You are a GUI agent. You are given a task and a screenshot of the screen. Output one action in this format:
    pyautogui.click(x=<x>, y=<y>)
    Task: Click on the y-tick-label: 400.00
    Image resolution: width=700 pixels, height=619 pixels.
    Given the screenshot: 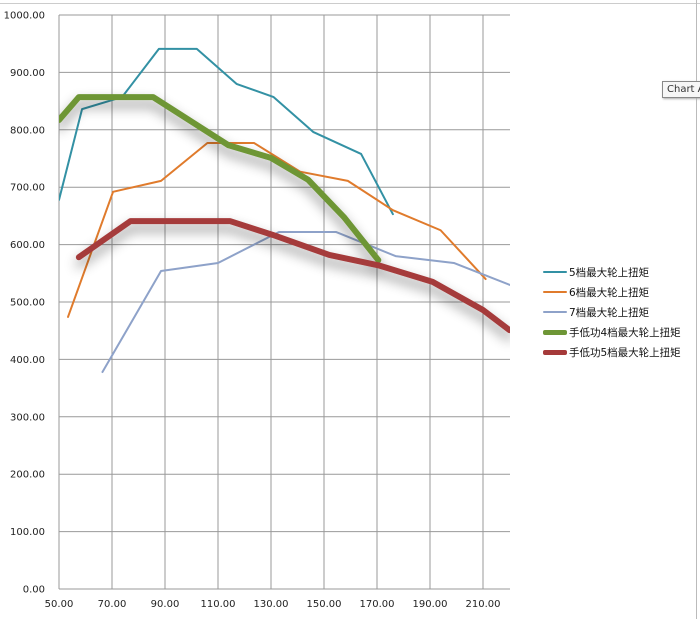 What is the action you would take?
    pyautogui.click(x=27, y=360)
    